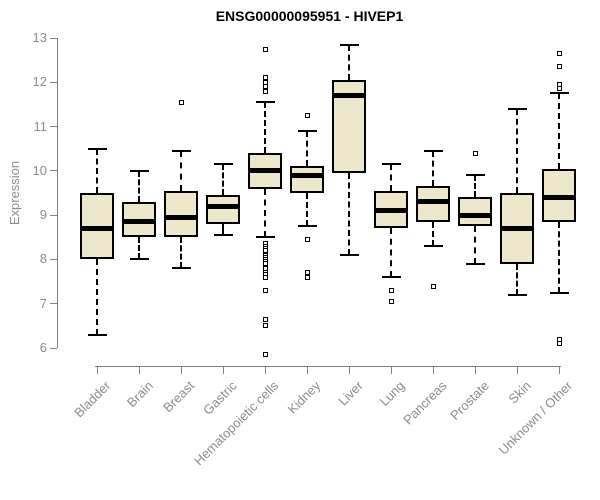 This screenshot has height=500, width=600. I want to click on x-tick-label: Bladder, so click(92, 399).